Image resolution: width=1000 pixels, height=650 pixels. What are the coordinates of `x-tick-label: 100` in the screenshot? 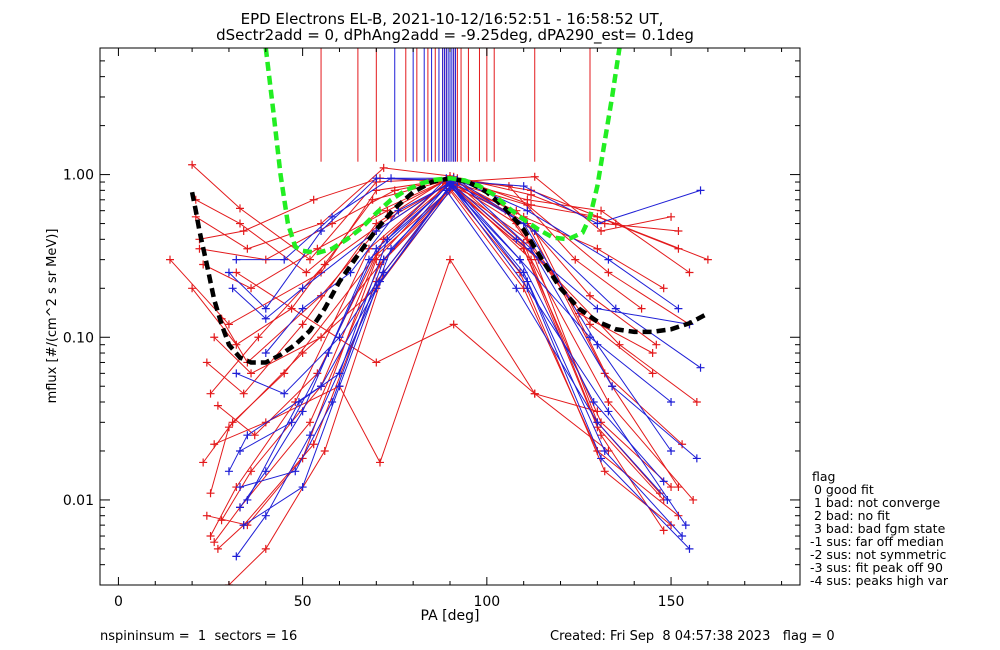 It's located at (486, 602).